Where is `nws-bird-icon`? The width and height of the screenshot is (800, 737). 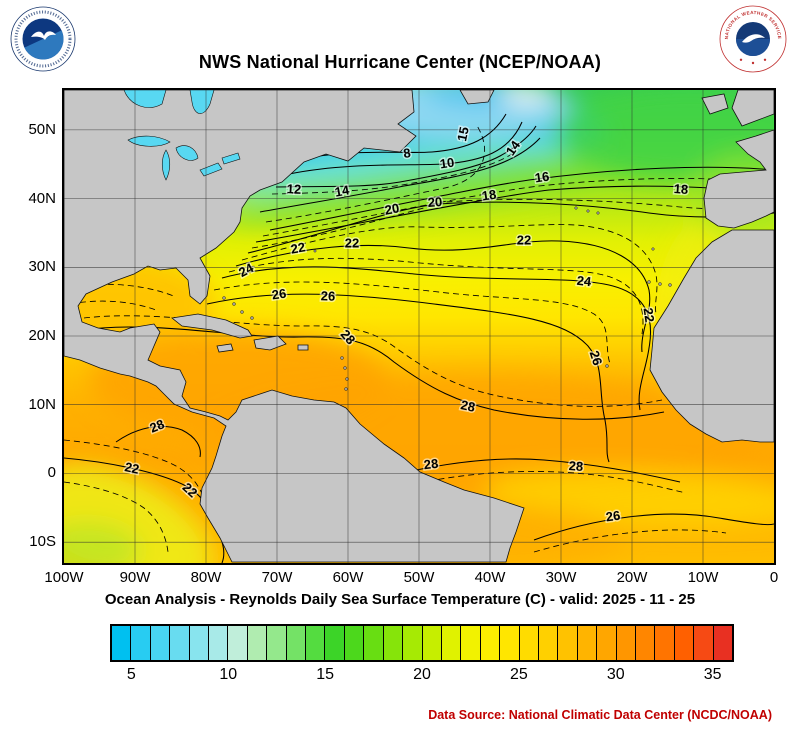
nws-bird-icon is located at coordinates (753, 38).